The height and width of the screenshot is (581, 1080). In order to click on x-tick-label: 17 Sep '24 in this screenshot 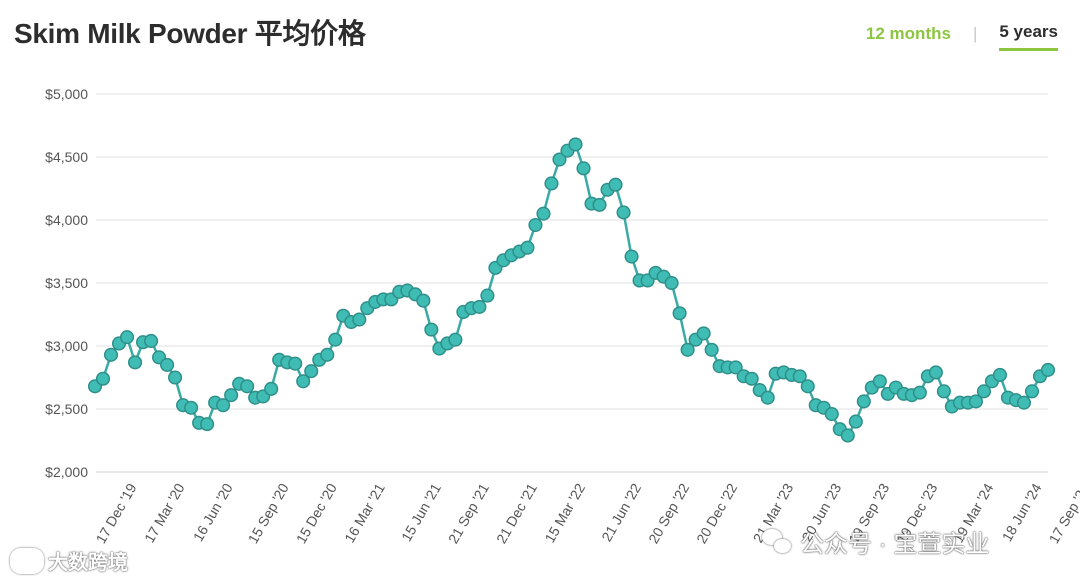, I will do `click(1063, 513)`.